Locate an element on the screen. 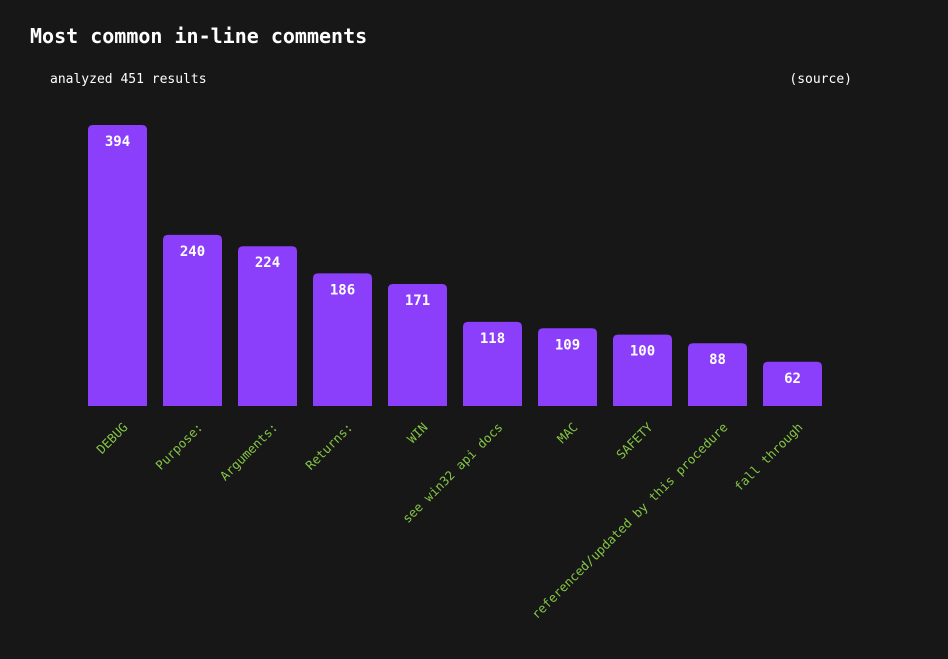 This screenshot has height=659, width=948. bar-value-label: 240 is located at coordinates (192, 252).